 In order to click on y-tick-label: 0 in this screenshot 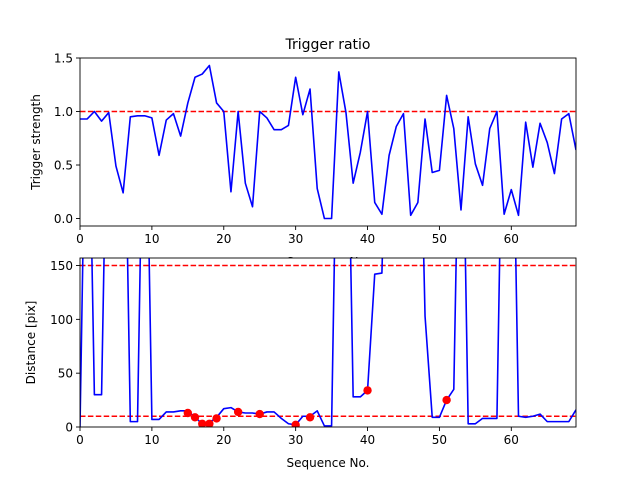, I will do `click(69, 428)`.